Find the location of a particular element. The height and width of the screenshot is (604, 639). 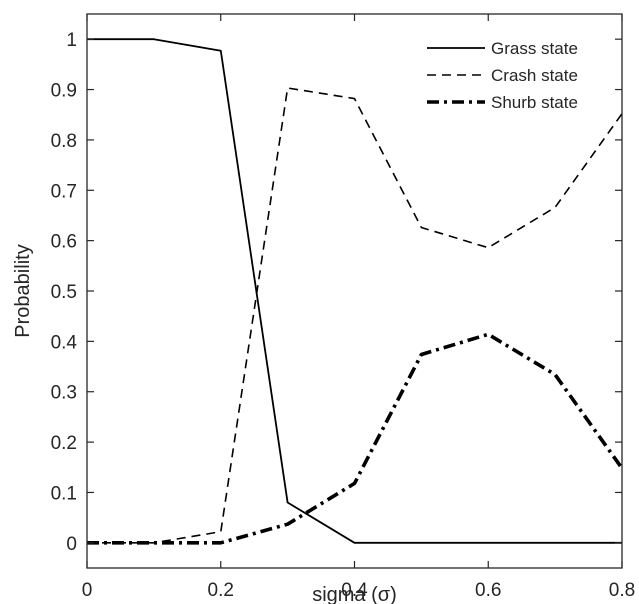

x-tick-label: 0 is located at coordinates (87, 590).